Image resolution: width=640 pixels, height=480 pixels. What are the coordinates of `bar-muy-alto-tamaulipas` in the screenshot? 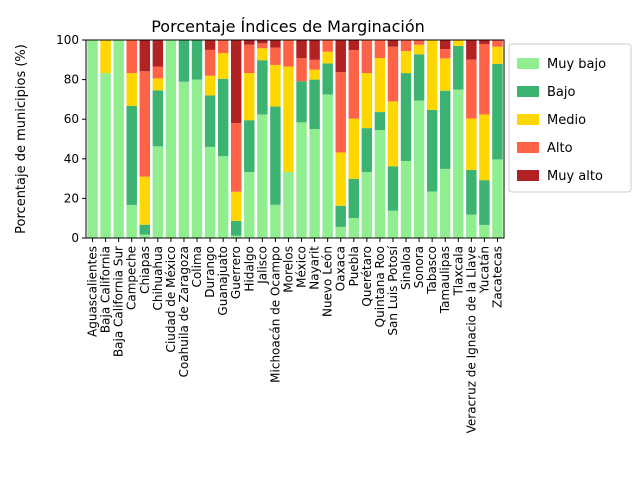 It's located at (445, 45).